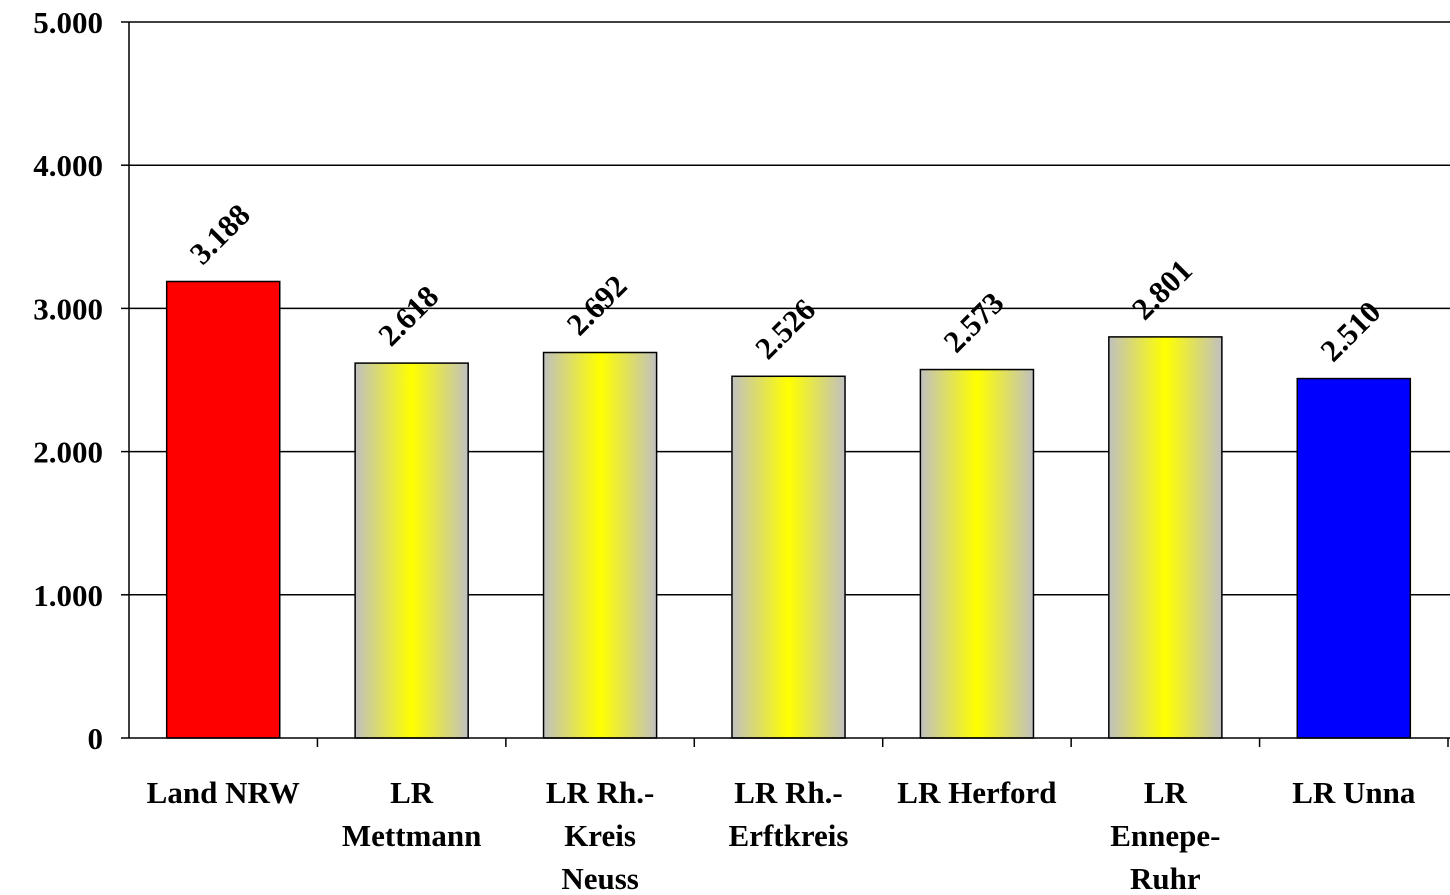 This screenshot has width=1450, height=895. I want to click on x-category-label-line: LR Herford, so click(976, 792).